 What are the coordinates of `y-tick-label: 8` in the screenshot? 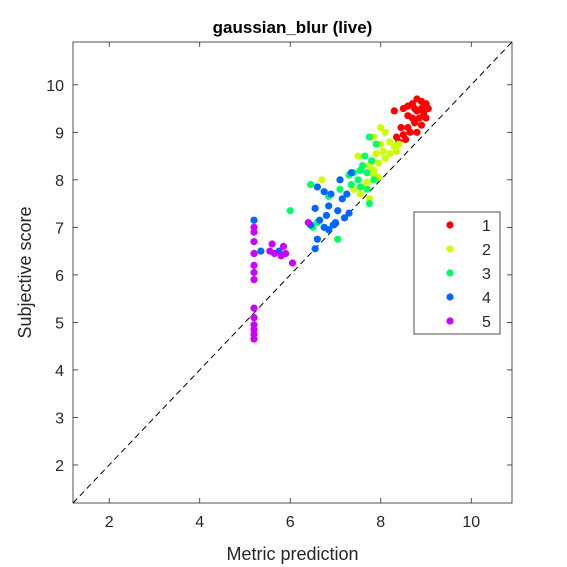 It's located at (59, 181).